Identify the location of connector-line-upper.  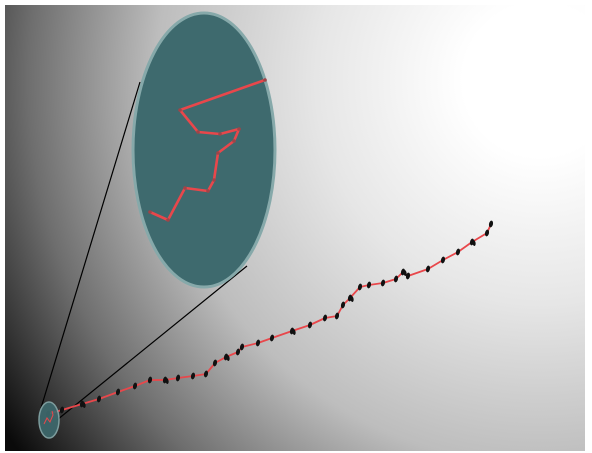
(90, 245).